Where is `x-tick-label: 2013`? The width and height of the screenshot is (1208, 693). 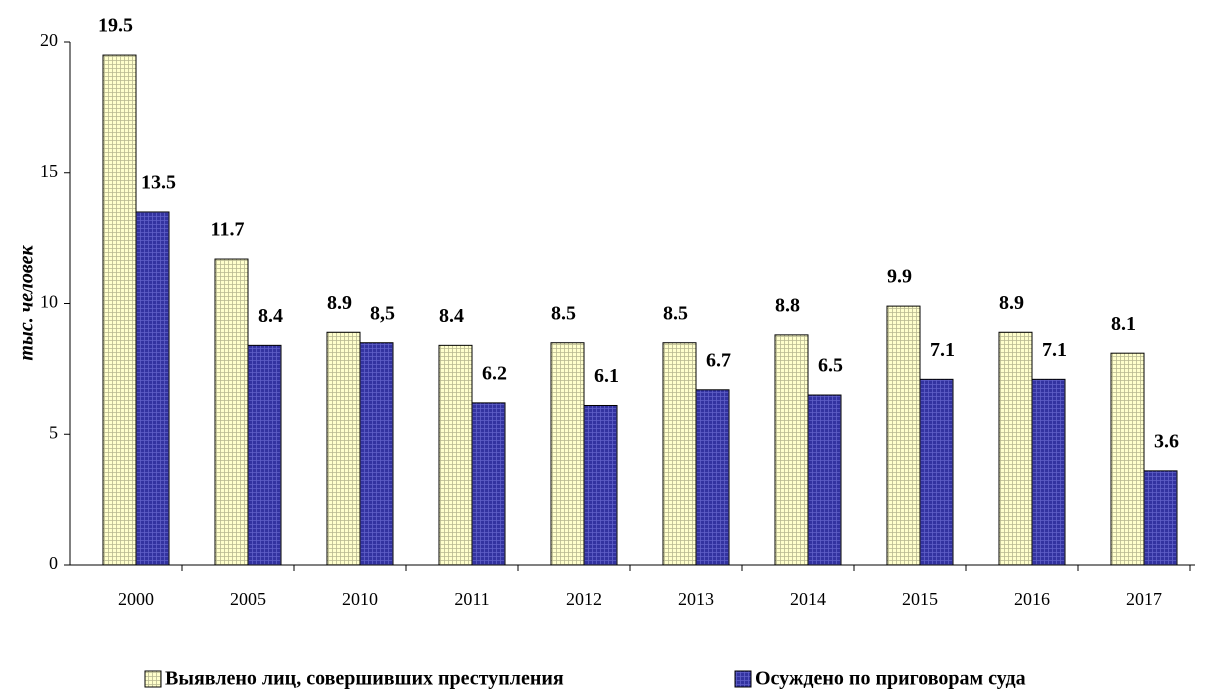
x-tick-label: 2013 is located at coordinates (696, 599).